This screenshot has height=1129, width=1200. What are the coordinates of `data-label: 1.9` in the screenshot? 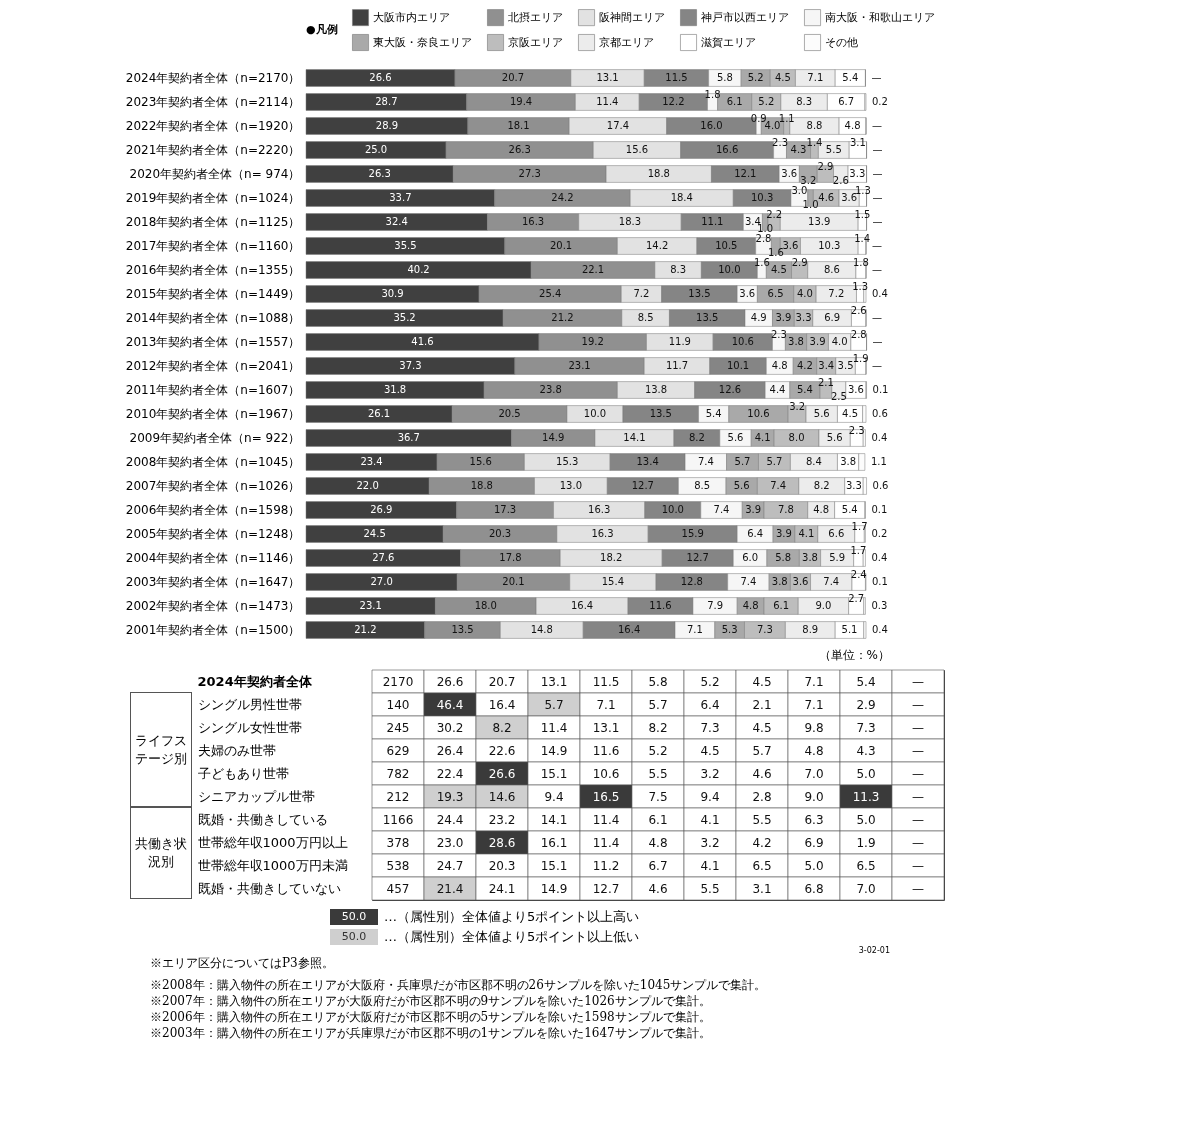 It's located at (860, 358).